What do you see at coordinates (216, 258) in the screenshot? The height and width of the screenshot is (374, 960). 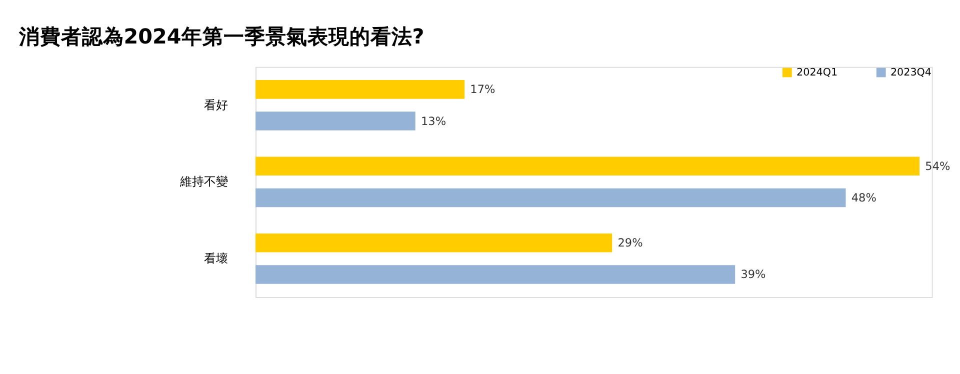 I see `y-tick-label: 看壞` at bounding box center [216, 258].